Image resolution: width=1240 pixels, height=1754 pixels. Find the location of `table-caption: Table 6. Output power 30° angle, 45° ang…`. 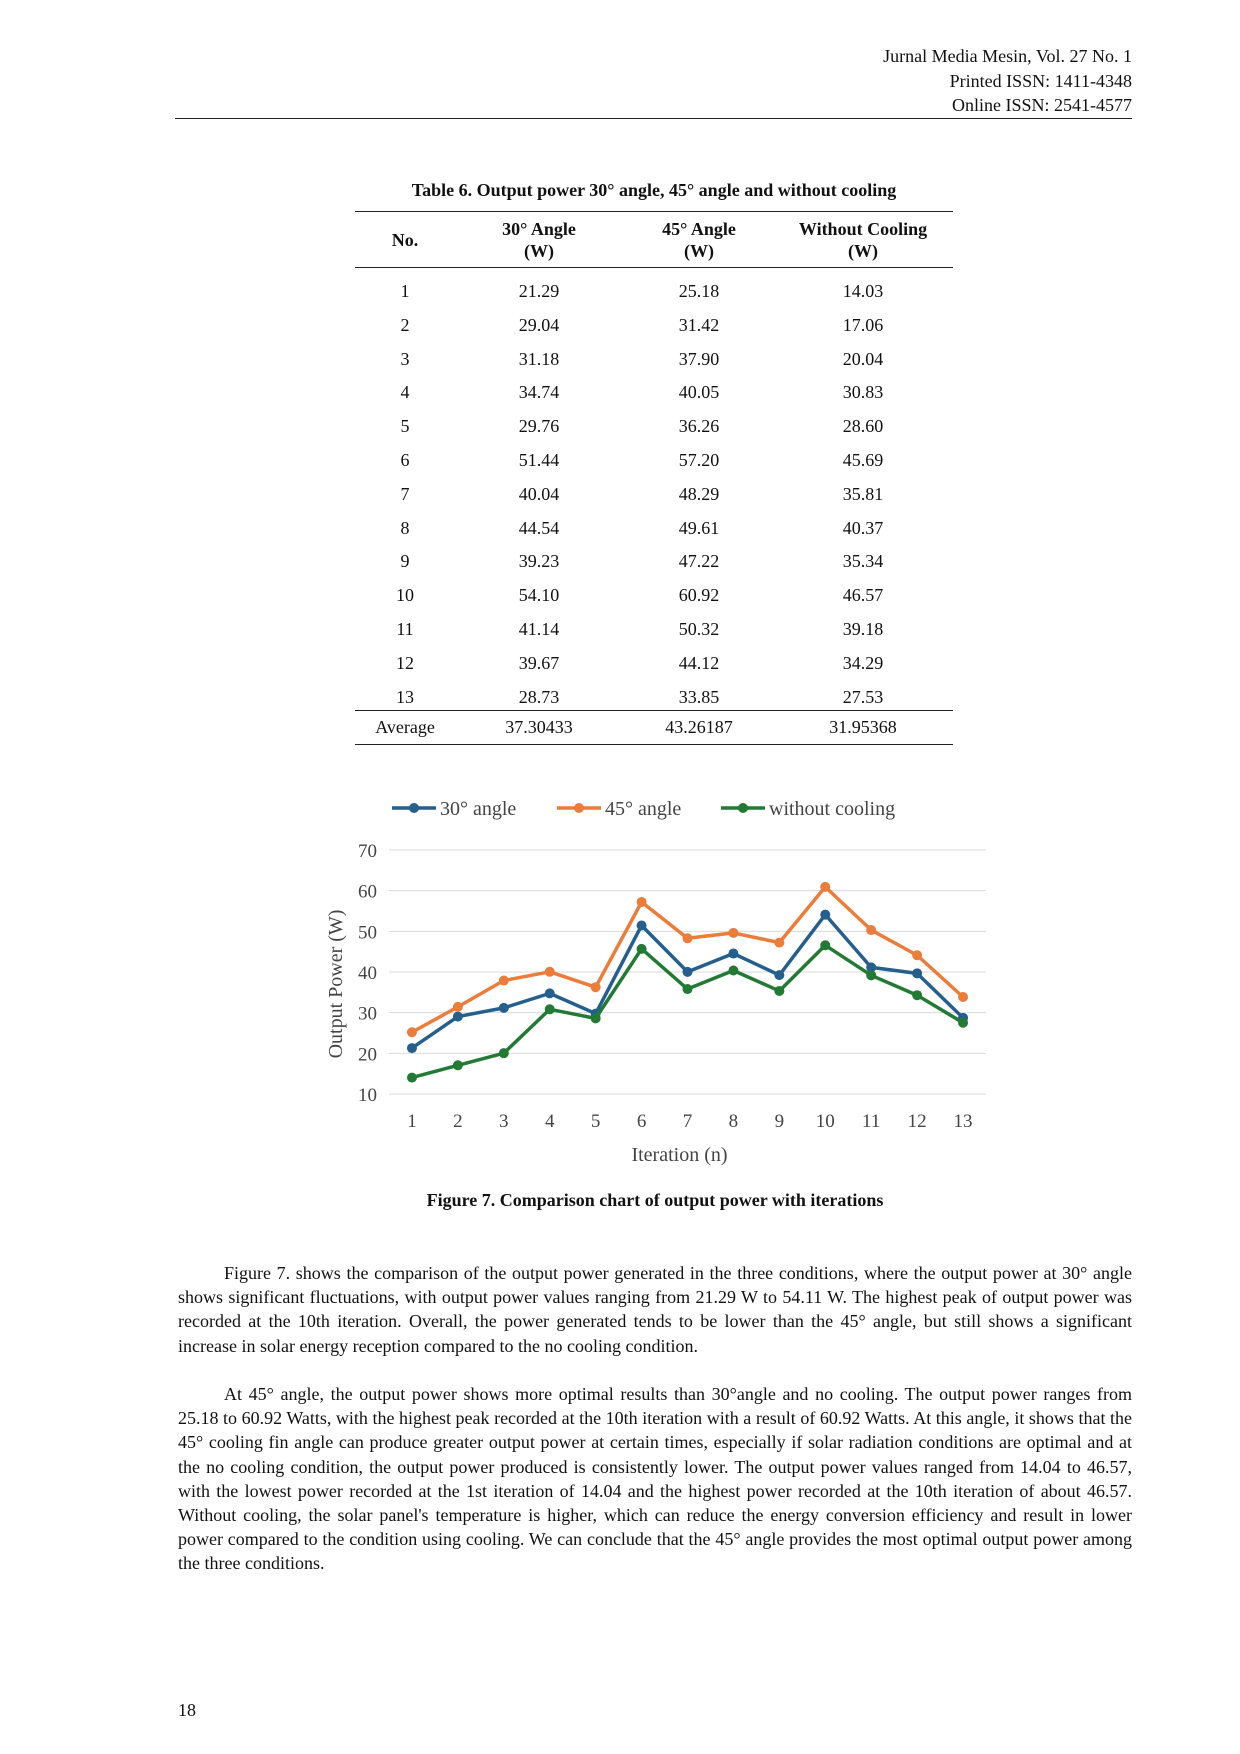

table-caption: Table 6. Output power 30° angle, 45° ang… is located at coordinates (654, 190).